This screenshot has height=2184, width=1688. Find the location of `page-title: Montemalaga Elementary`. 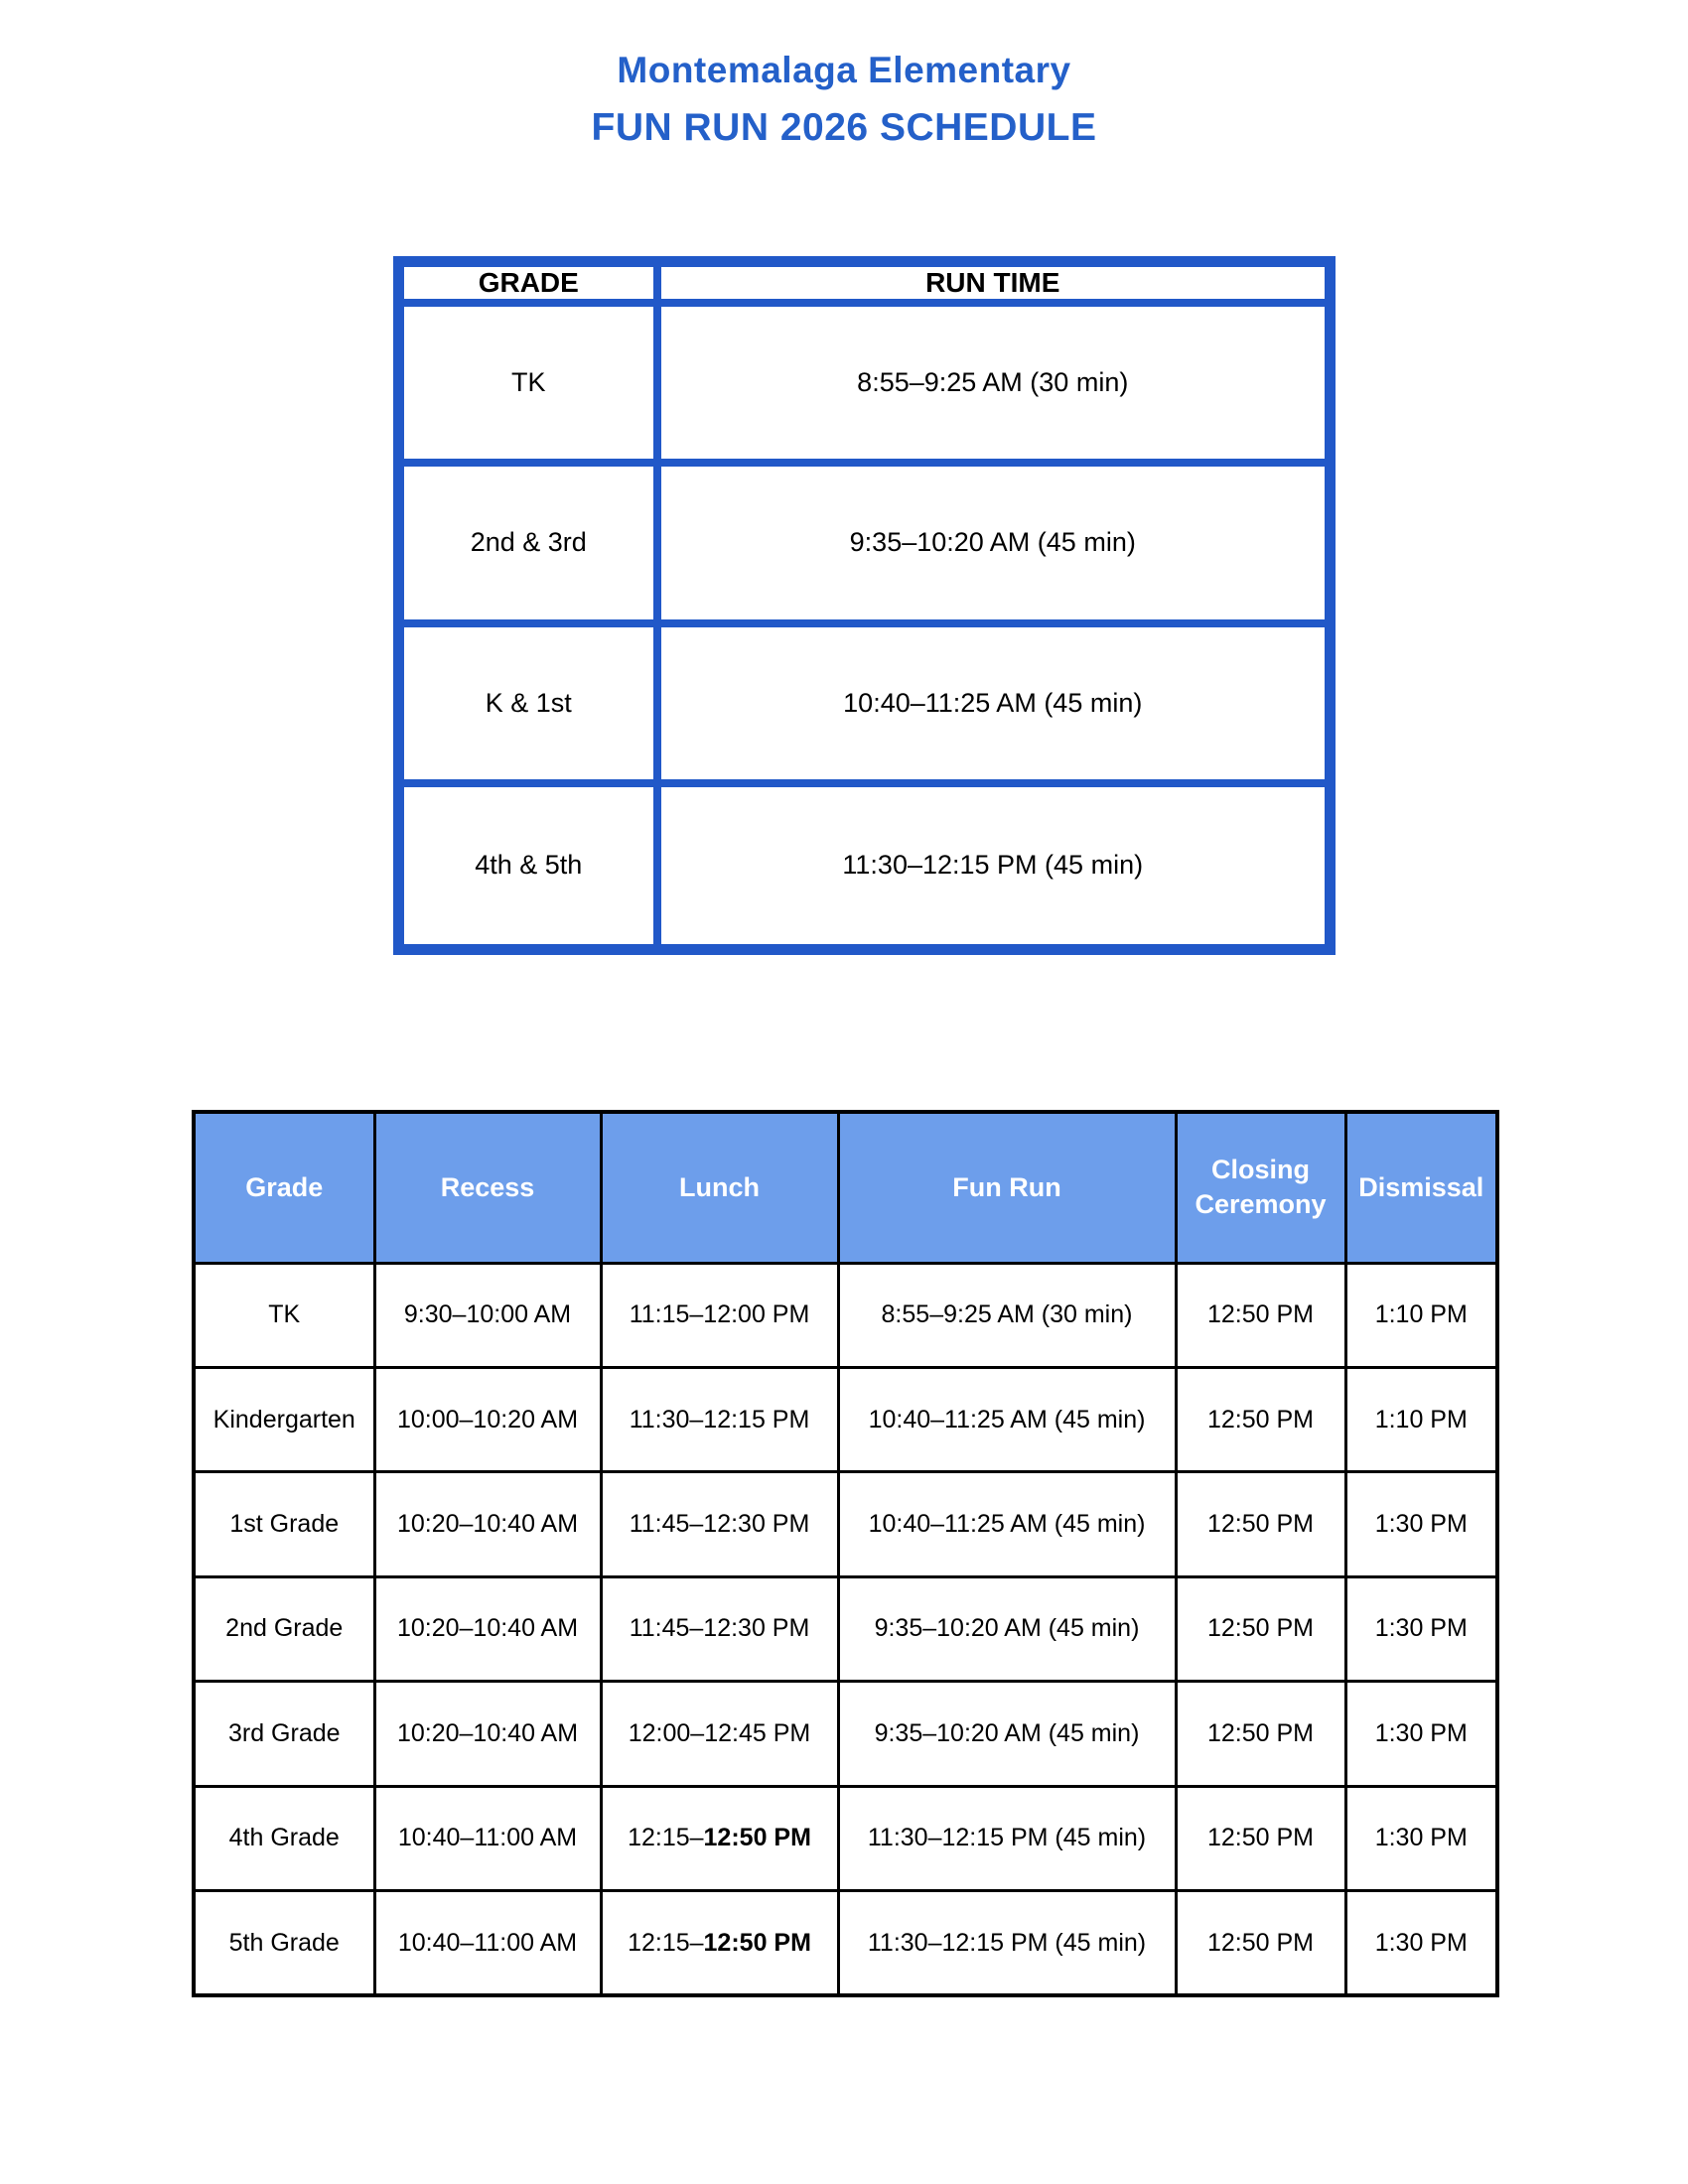

page-title: Montemalaga Elementary is located at coordinates (844, 70).